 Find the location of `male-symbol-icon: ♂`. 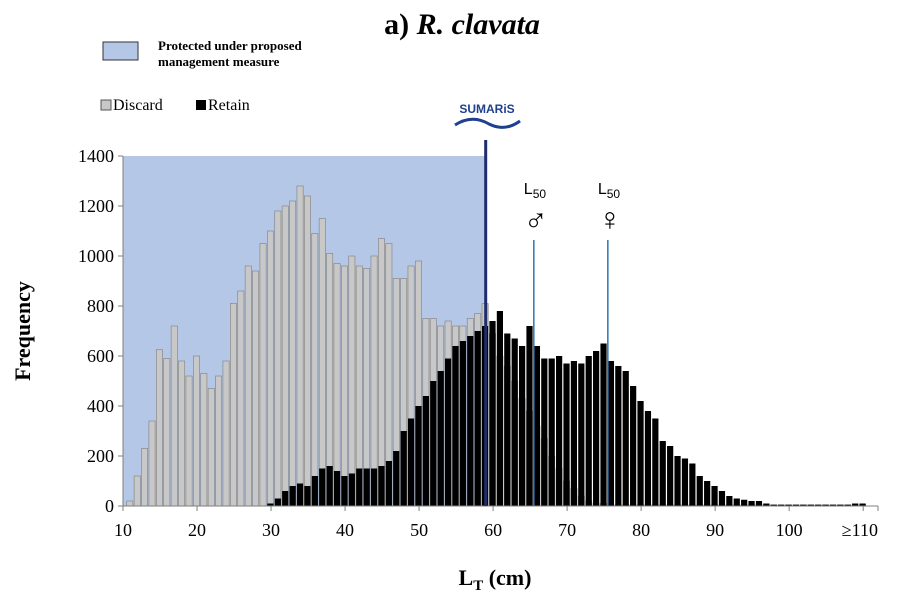

male-symbol-icon: ♂ is located at coordinates (536, 219).